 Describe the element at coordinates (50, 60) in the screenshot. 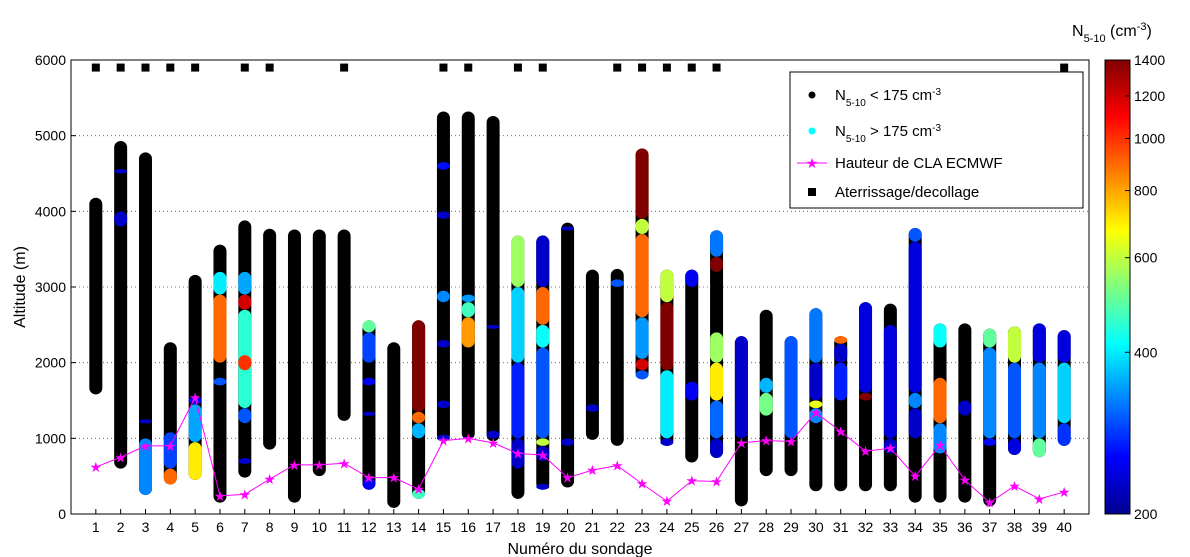

I see `y-tick-label: 6000` at that location.